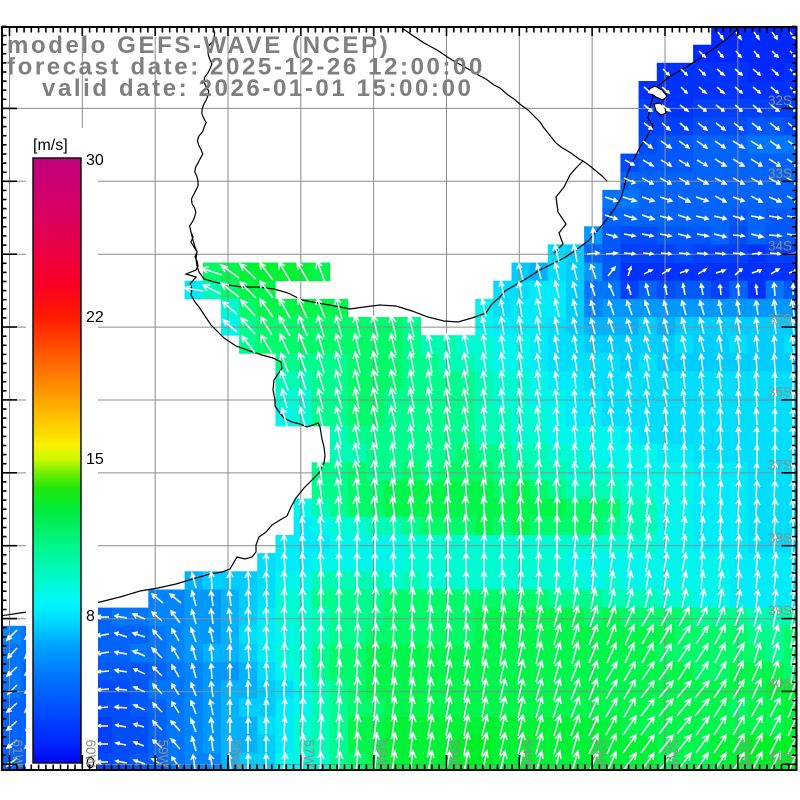  Describe the element at coordinates (90, 616) in the screenshot. I see `svg-text: 8` at that location.